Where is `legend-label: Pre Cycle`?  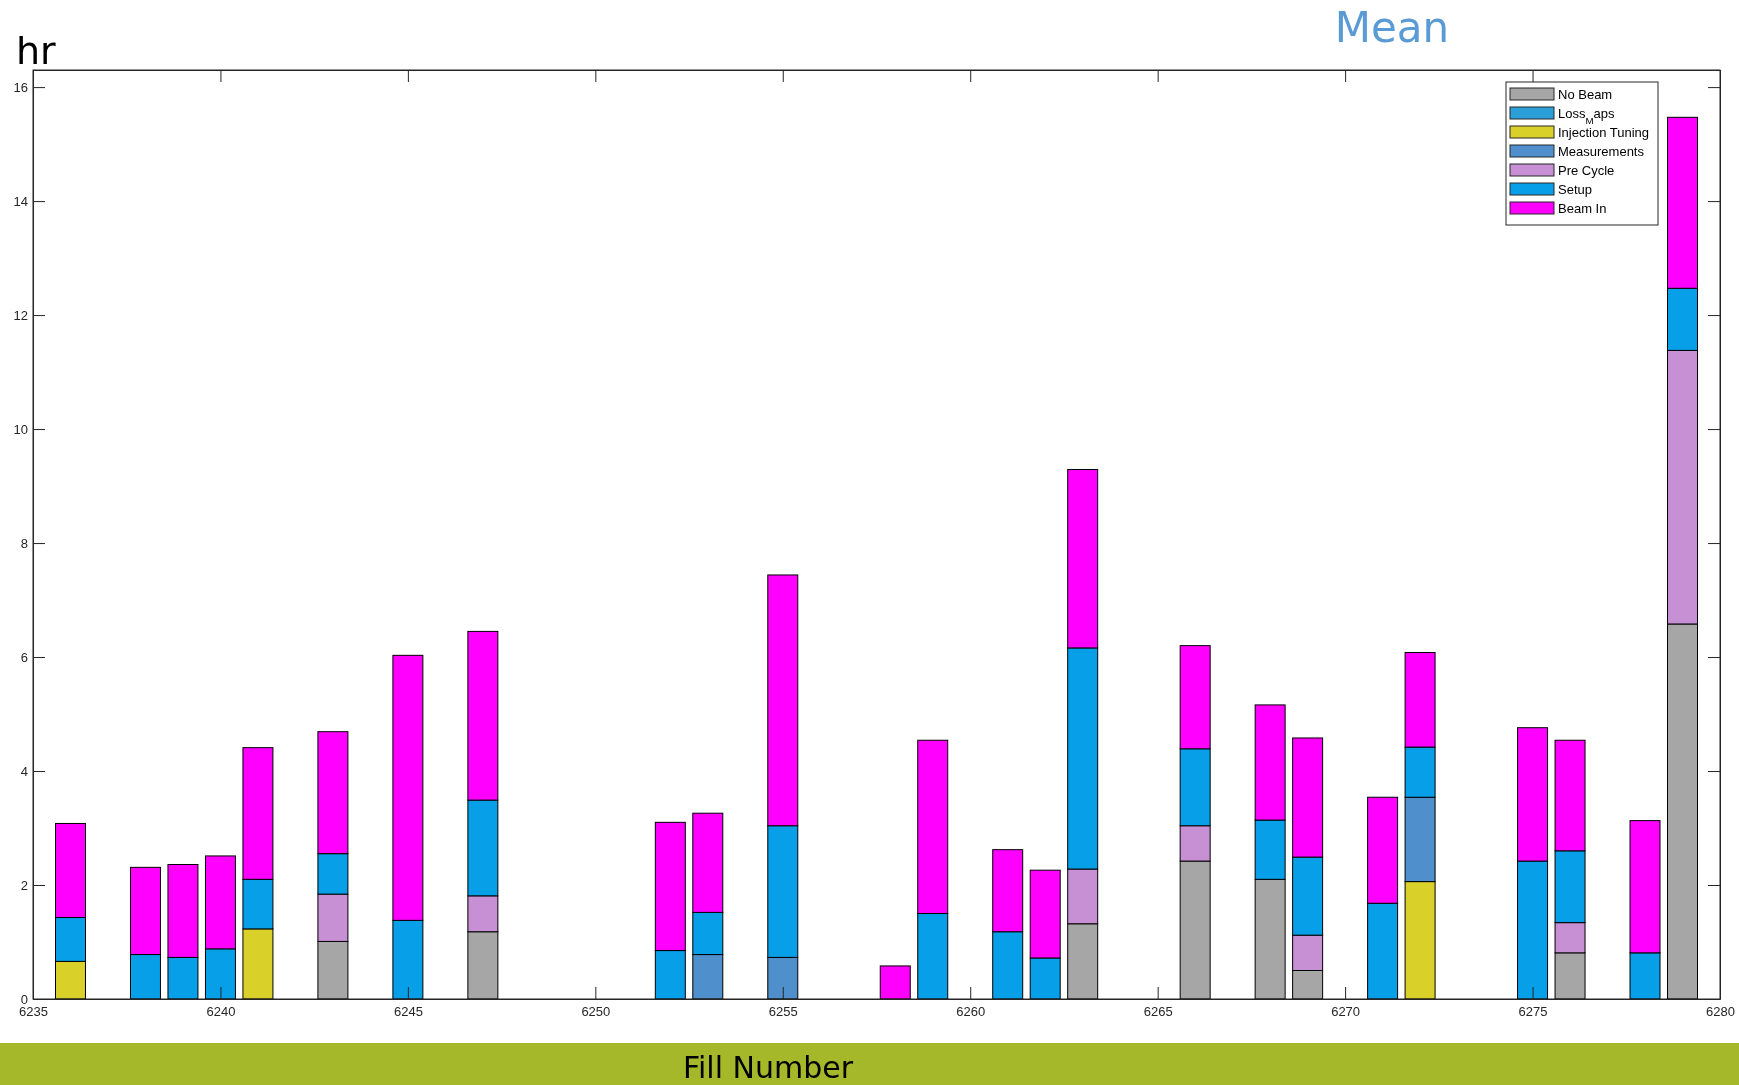
legend-label: Pre Cycle is located at coordinates (1586, 170).